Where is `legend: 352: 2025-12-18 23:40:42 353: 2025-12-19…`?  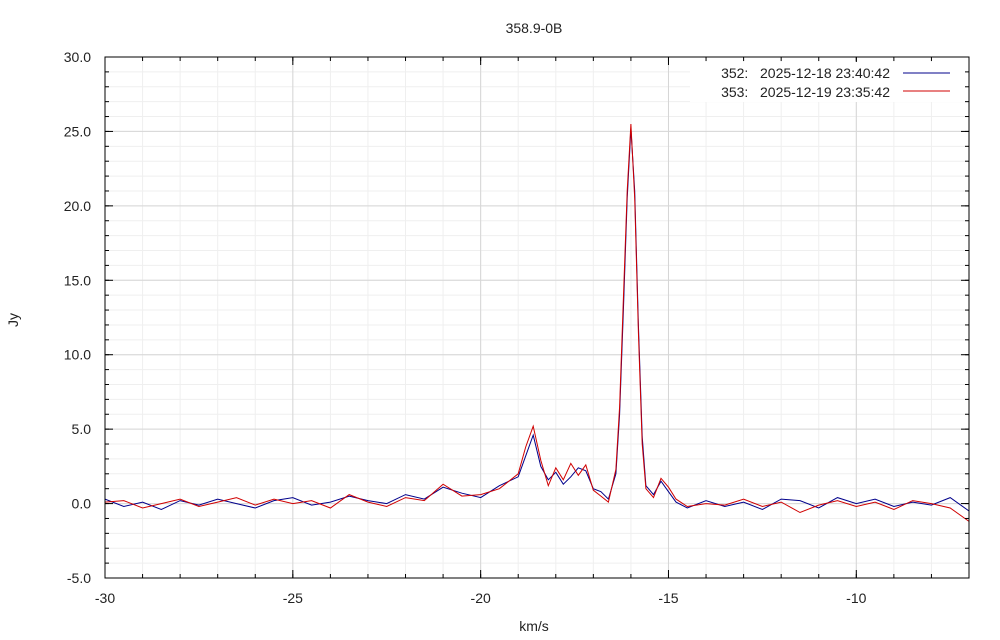 legend: 352: 2025-12-18 23:40:42 353: 2025-12-19… is located at coordinates (827, 82).